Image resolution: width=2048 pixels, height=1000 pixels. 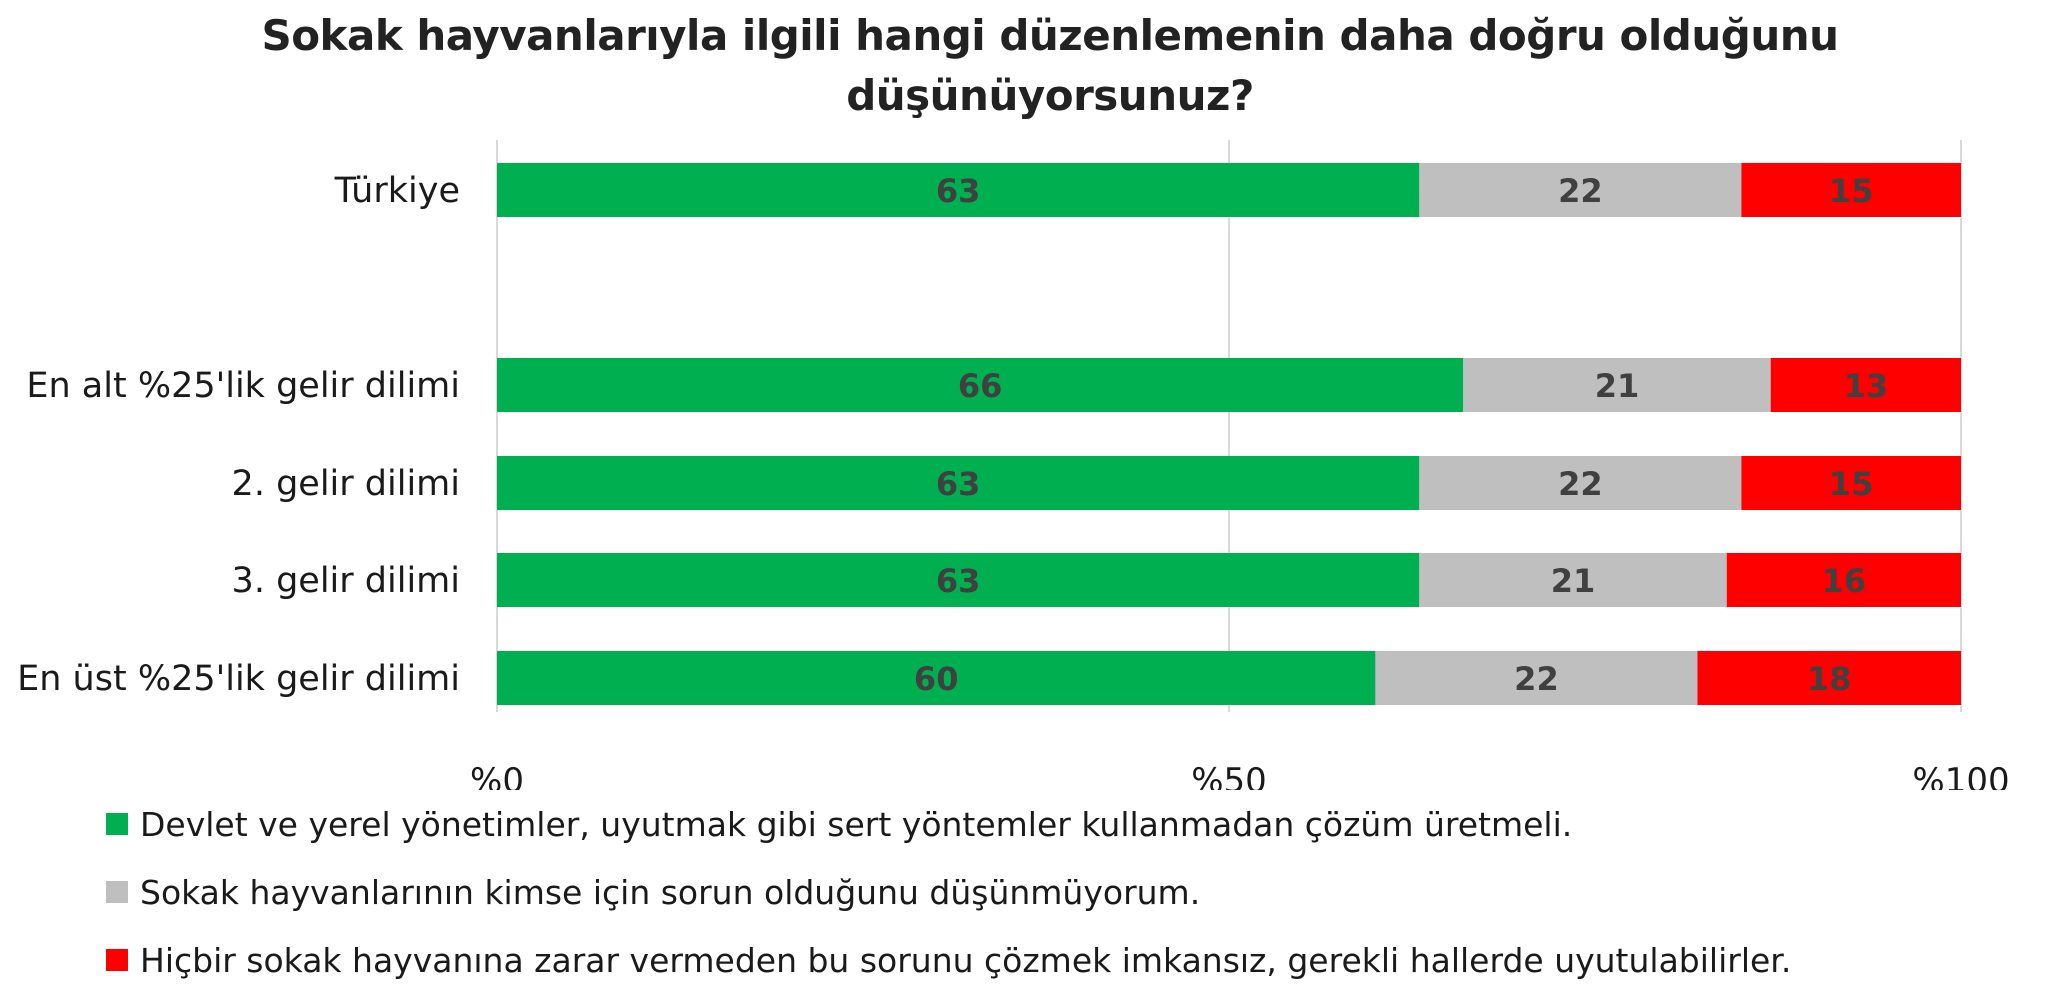 I want to click on category-label: En üst %25'lik gelir dilimi, so click(x=238, y=679).